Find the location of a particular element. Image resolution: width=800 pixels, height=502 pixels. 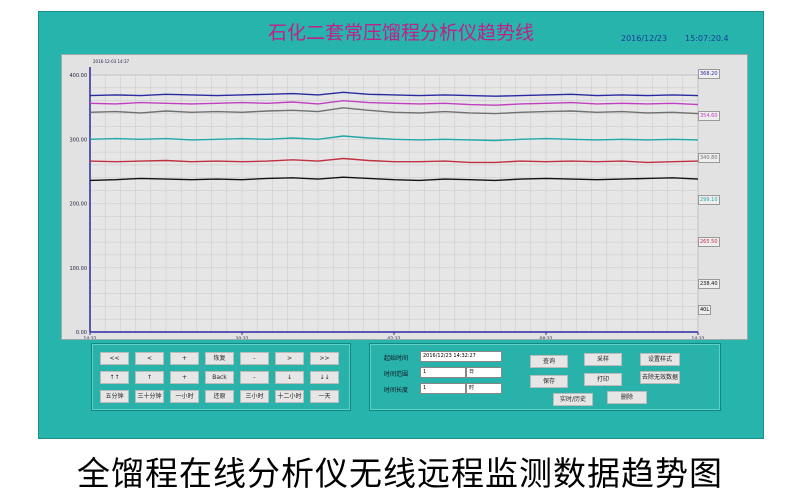

nav-button: < is located at coordinates (149, 358).